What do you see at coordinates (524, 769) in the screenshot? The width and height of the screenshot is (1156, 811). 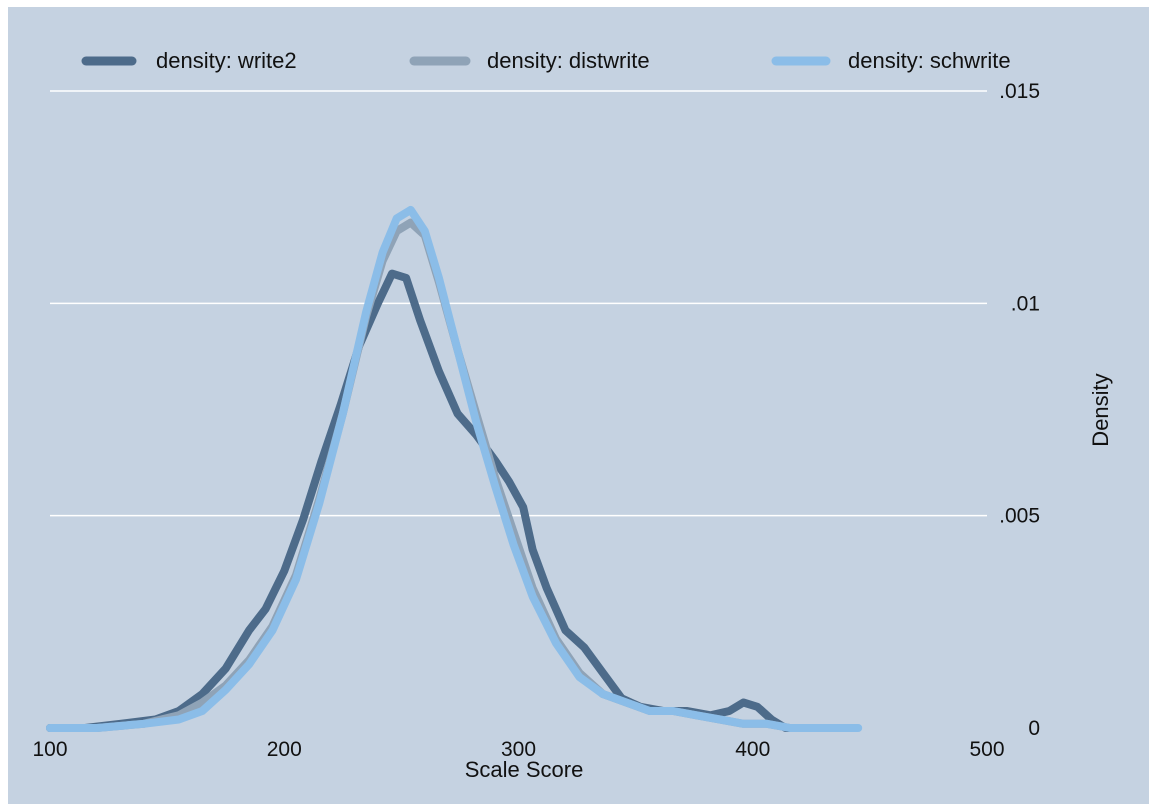 I see `x-axis-title: Scale Score` at bounding box center [524, 769].